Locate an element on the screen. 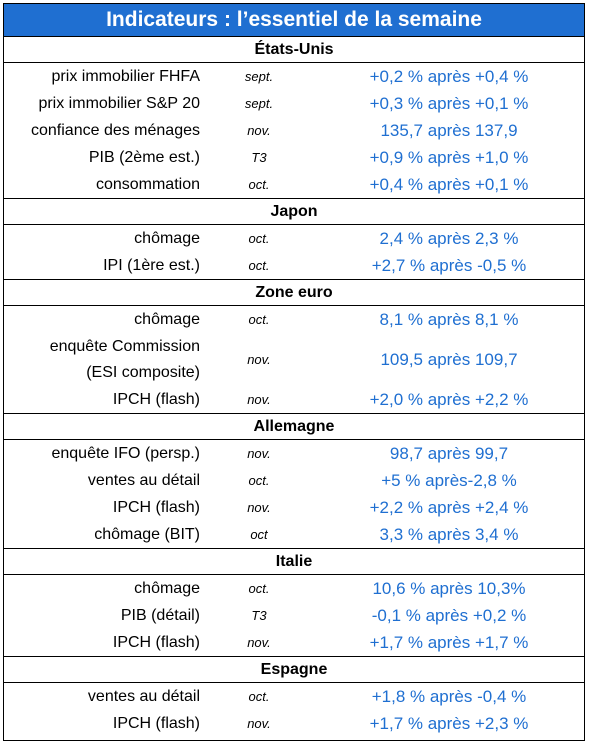 The width and height of the screenshot is (589, 746). table-row: enquête IFO (persp.) nov. 98,7 après 99,7 is located at coordinates (294, 453).